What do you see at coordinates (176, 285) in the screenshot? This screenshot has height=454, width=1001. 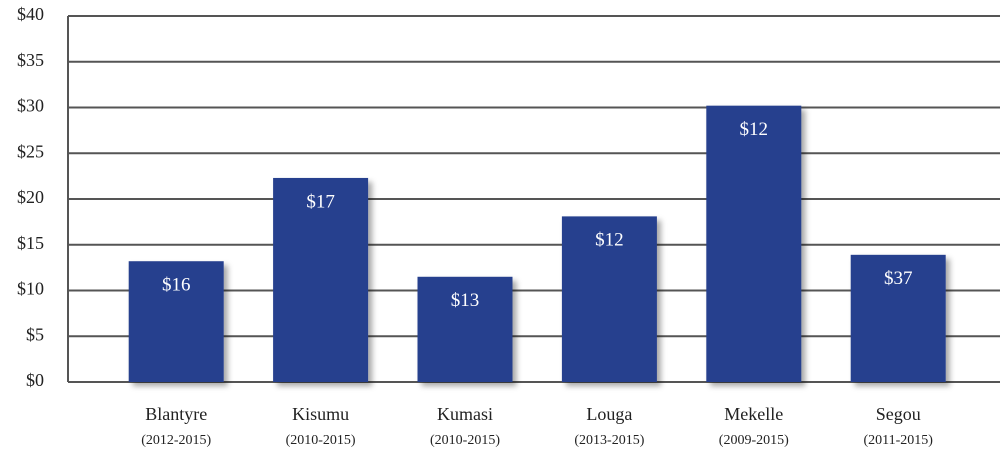 I see `bar-label: $16` at bounding box center [176, 285].